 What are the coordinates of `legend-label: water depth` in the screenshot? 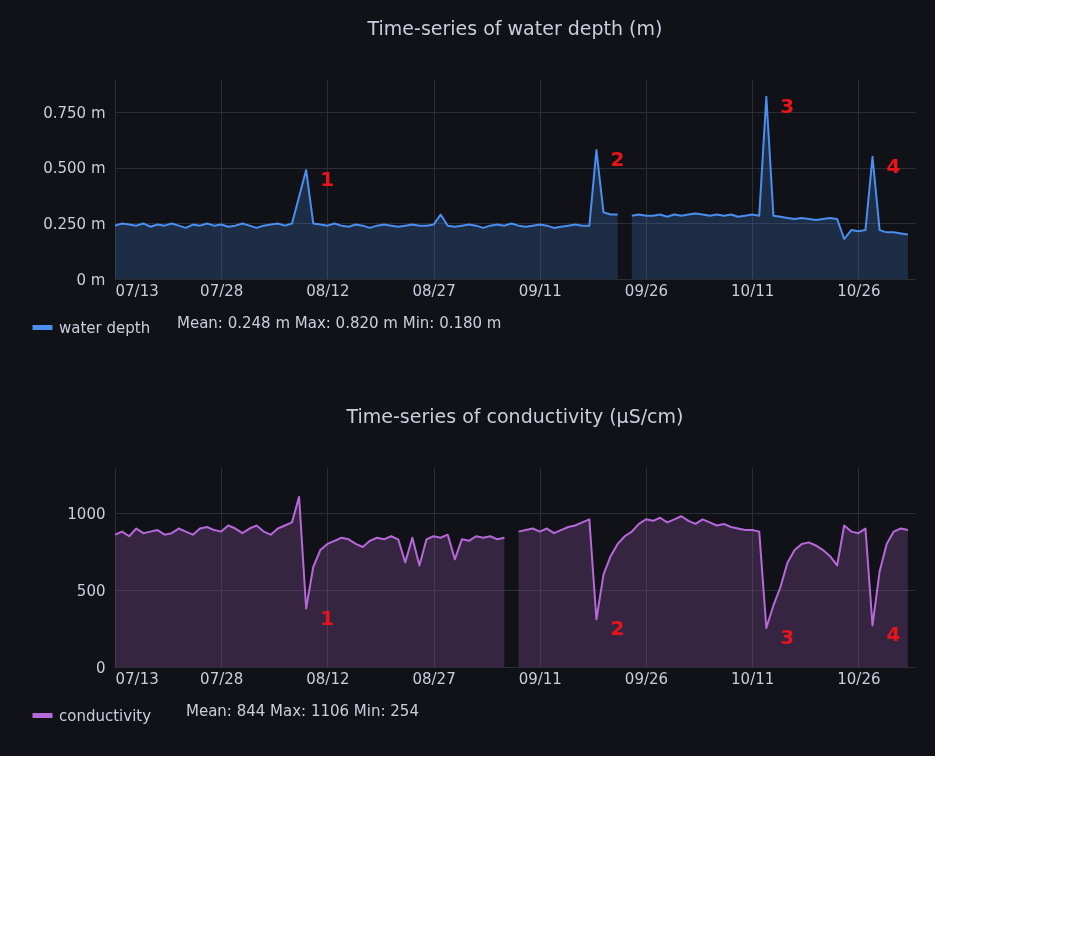 It's located at (105, 327).